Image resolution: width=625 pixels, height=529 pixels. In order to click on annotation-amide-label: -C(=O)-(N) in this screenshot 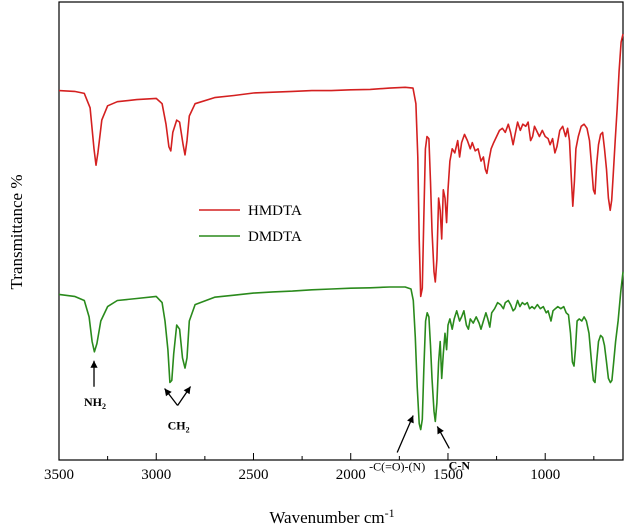, I will do `click(397, 467)`.